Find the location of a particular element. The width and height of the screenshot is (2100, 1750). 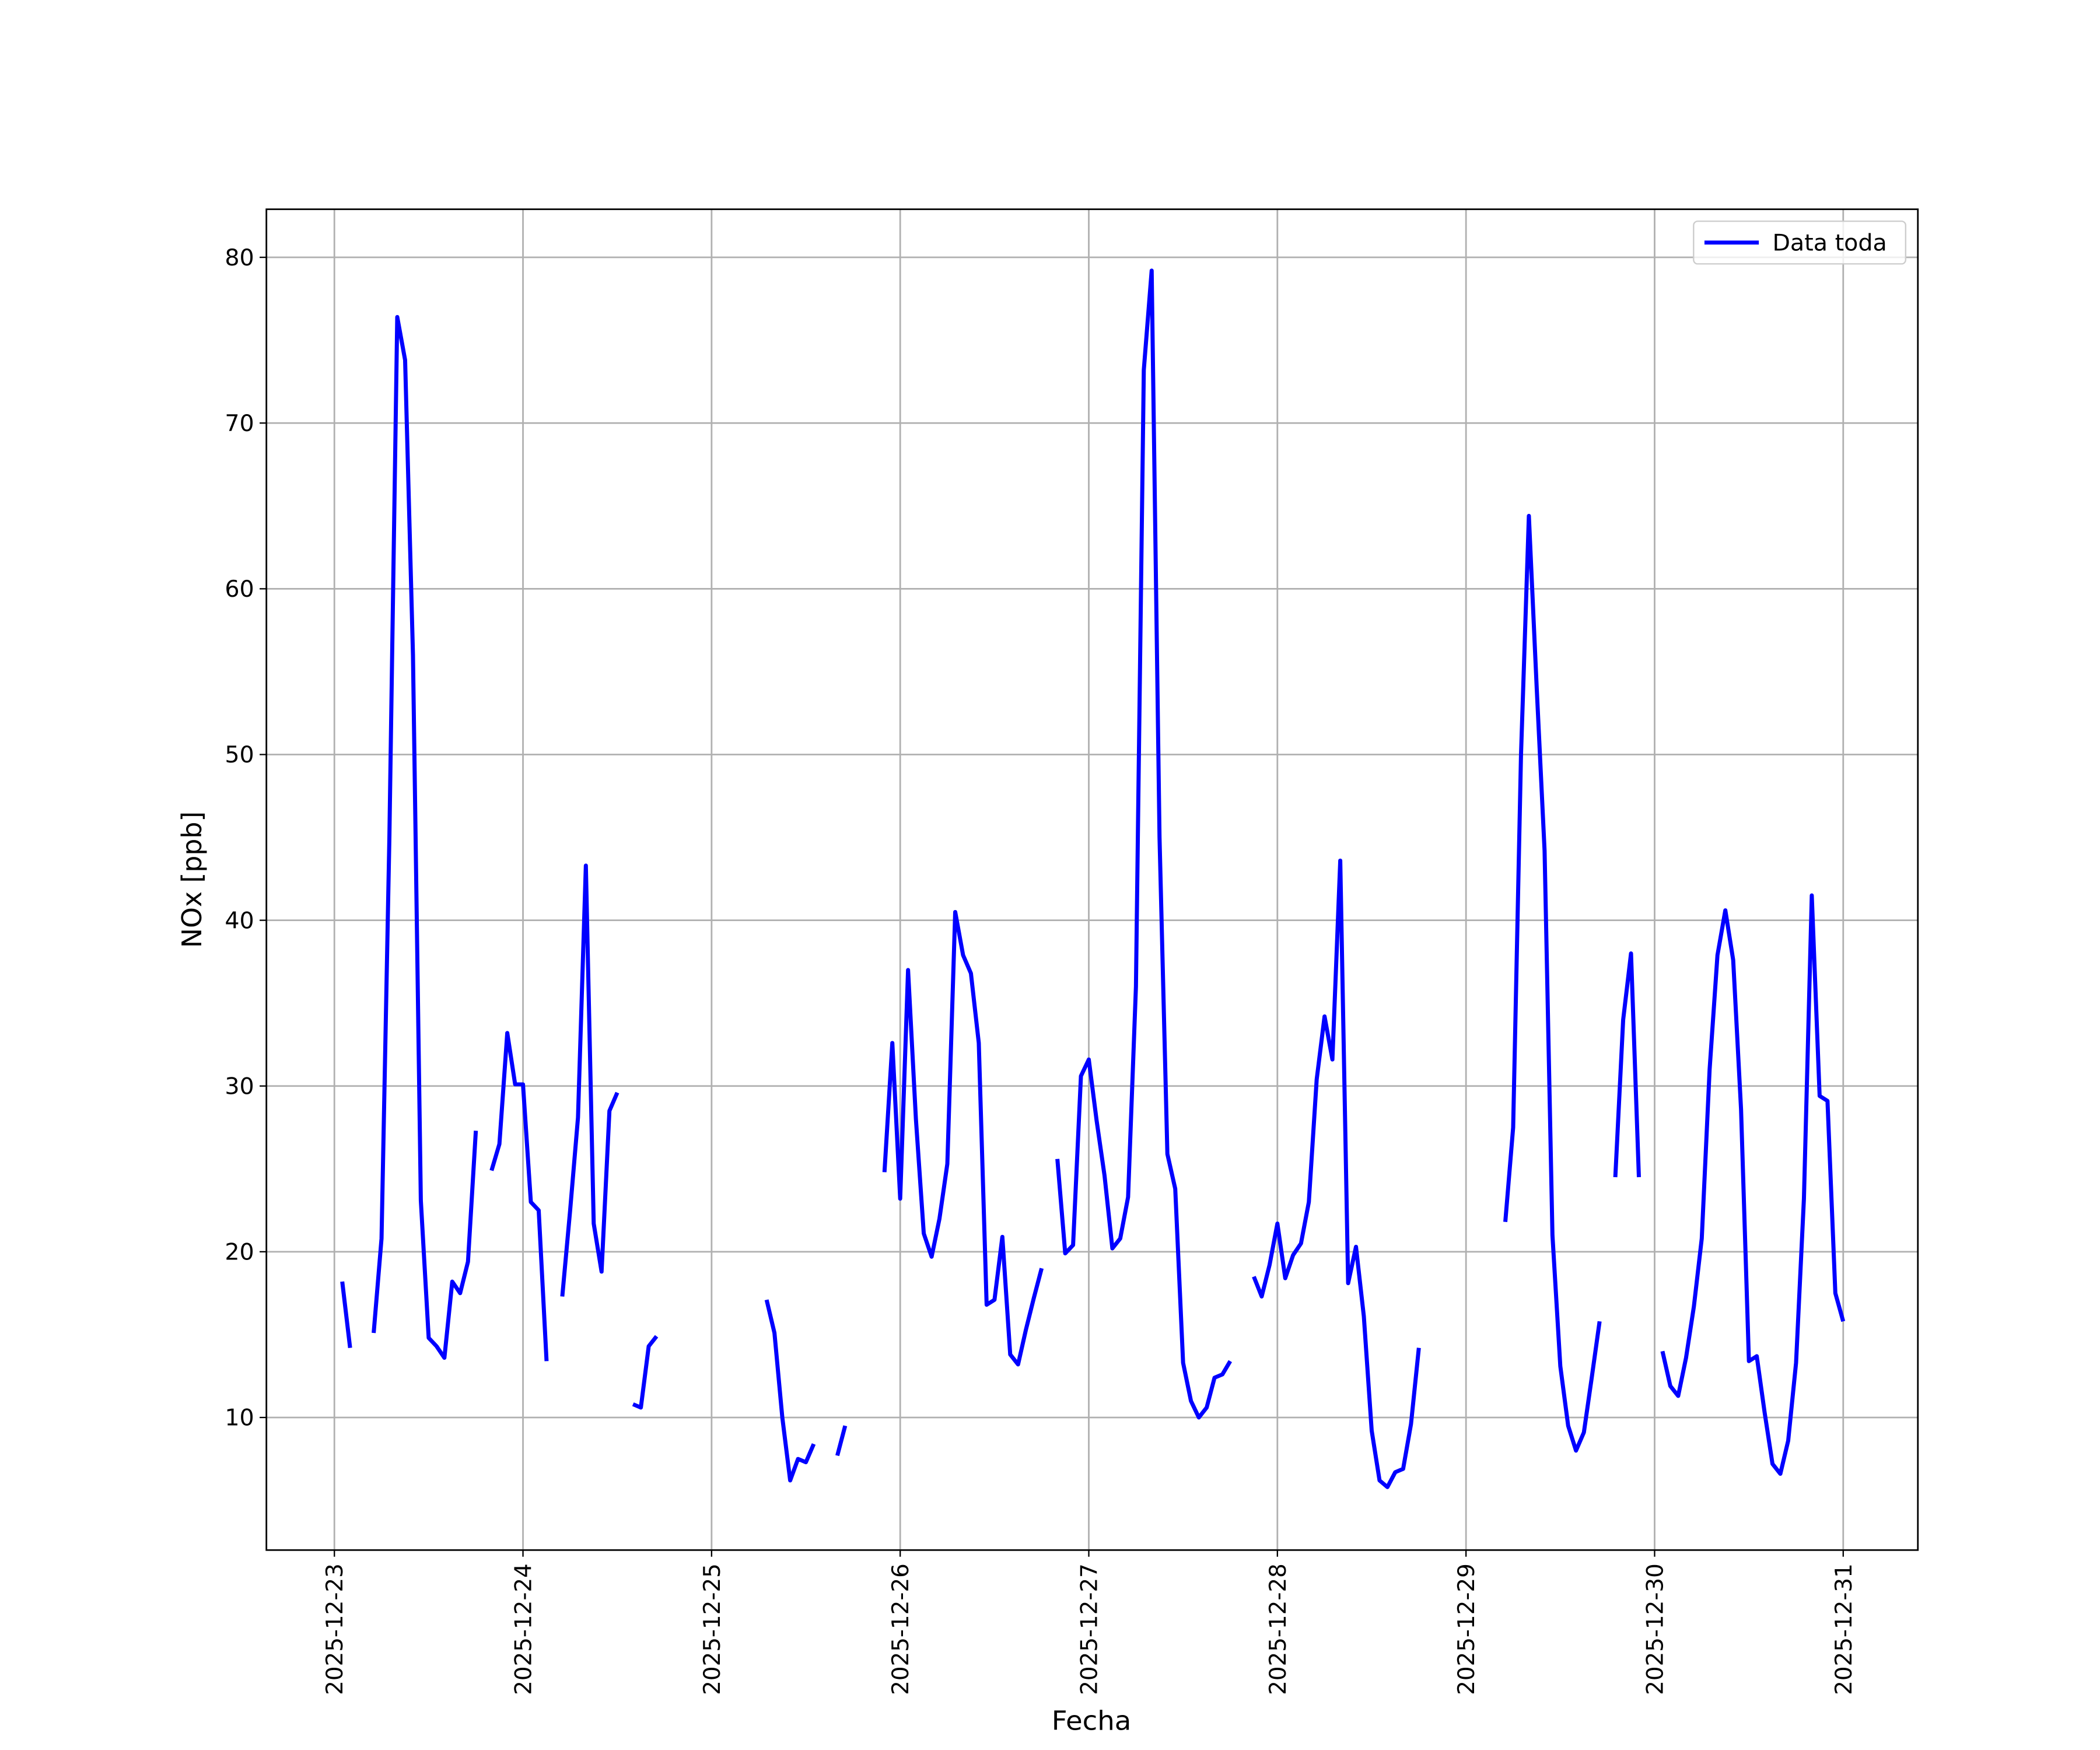

x-tick-label: 2025-12-28 is located at coordinates (1278, 1629).